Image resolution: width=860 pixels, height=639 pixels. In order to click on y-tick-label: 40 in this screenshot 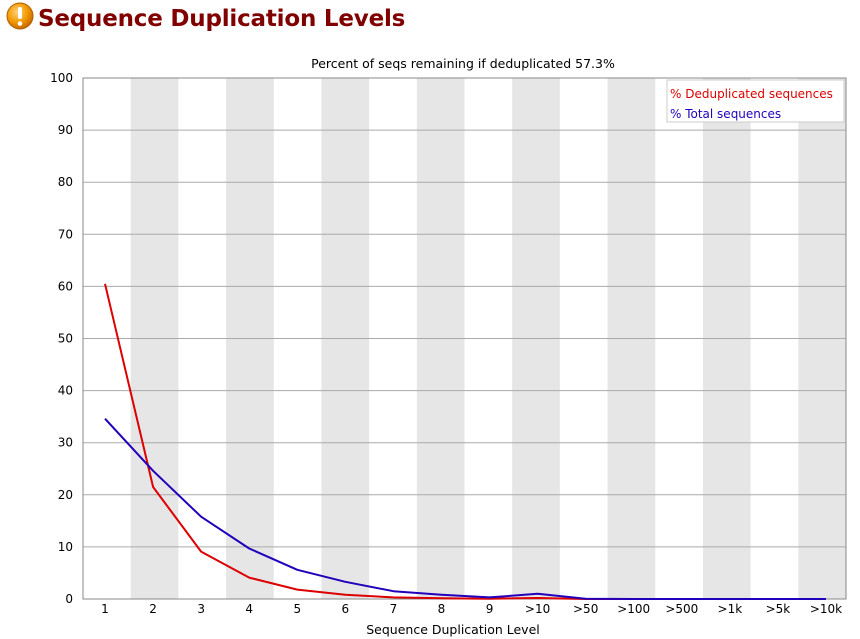, I will do `click(65, 391)`.